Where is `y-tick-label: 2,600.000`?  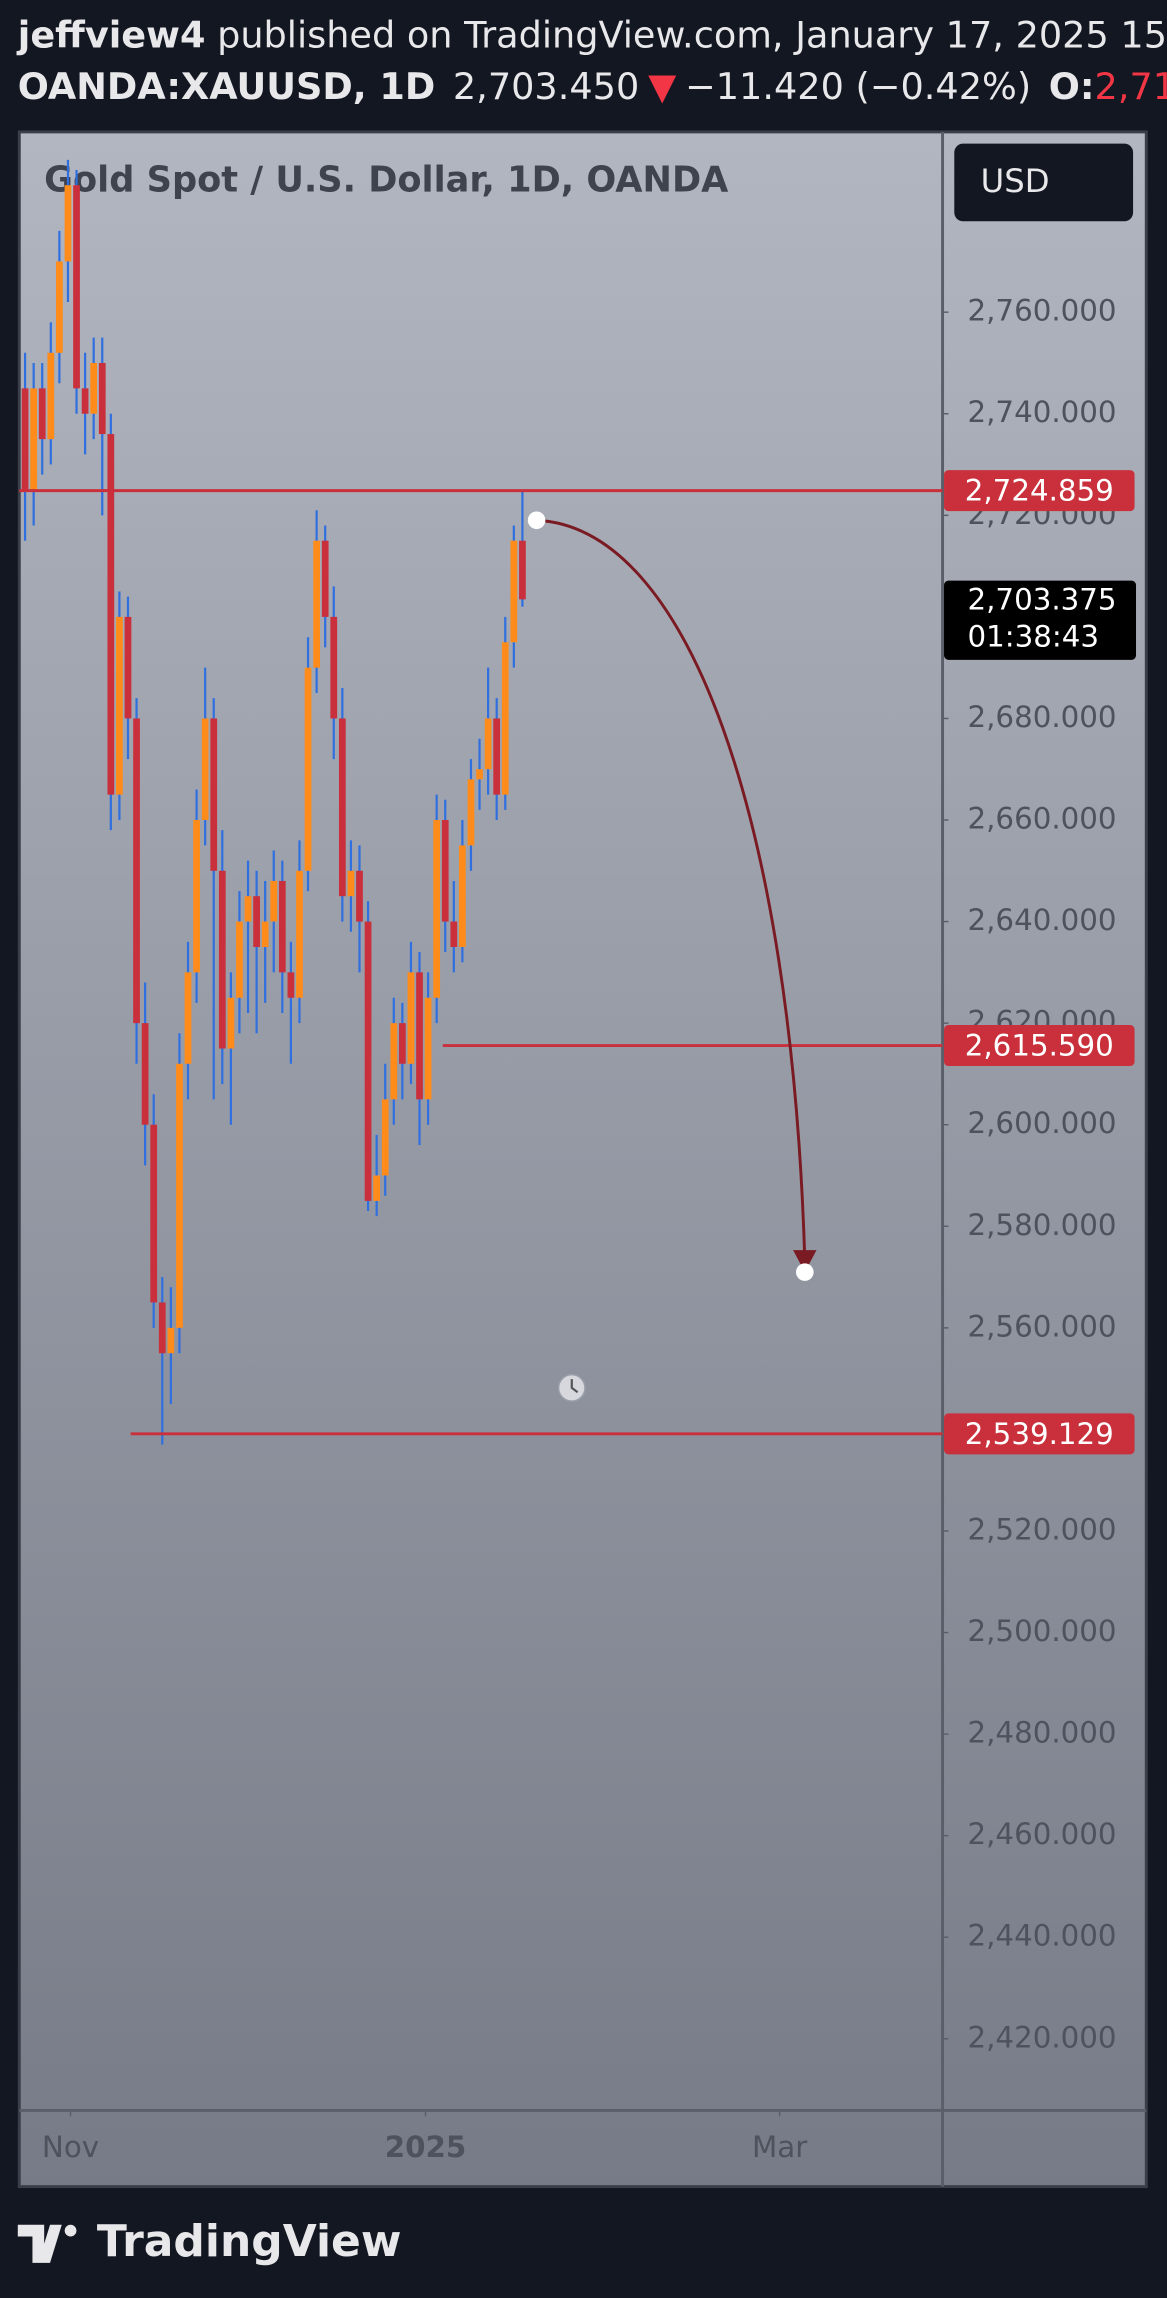
y-tick-label: 2,600.000 is located at coordinates (1041, 1123).